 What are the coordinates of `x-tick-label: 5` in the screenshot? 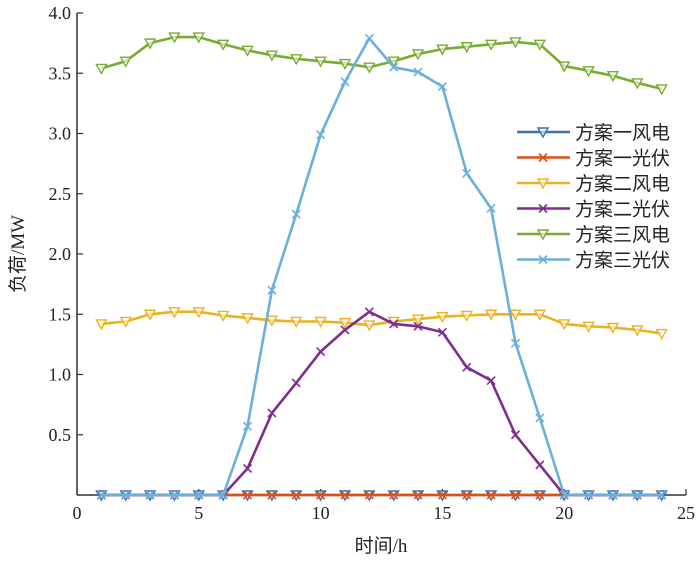 It's located at (198, 513).